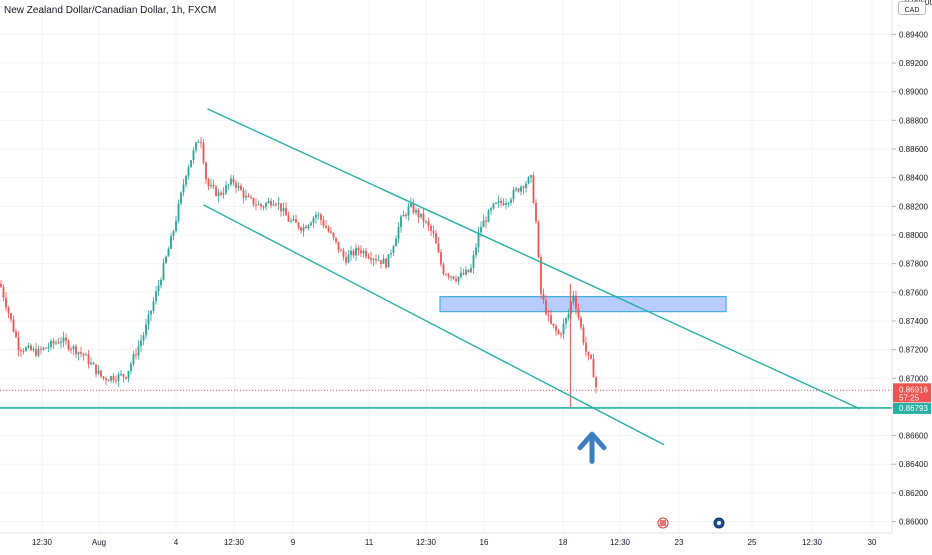 The image size is (932, 555). I want to click on time-tick-label: 18, so click(563, 542).